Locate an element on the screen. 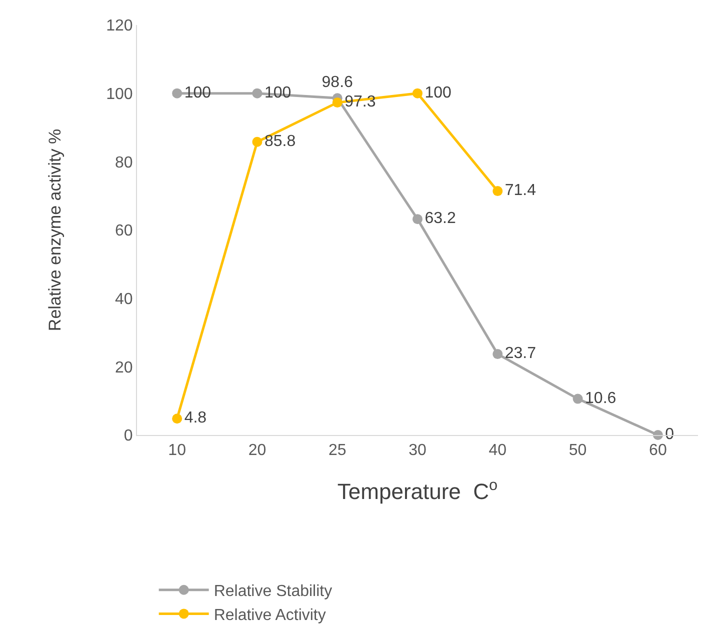  x-tick-label: 25 is located at coordinates (337, 451).